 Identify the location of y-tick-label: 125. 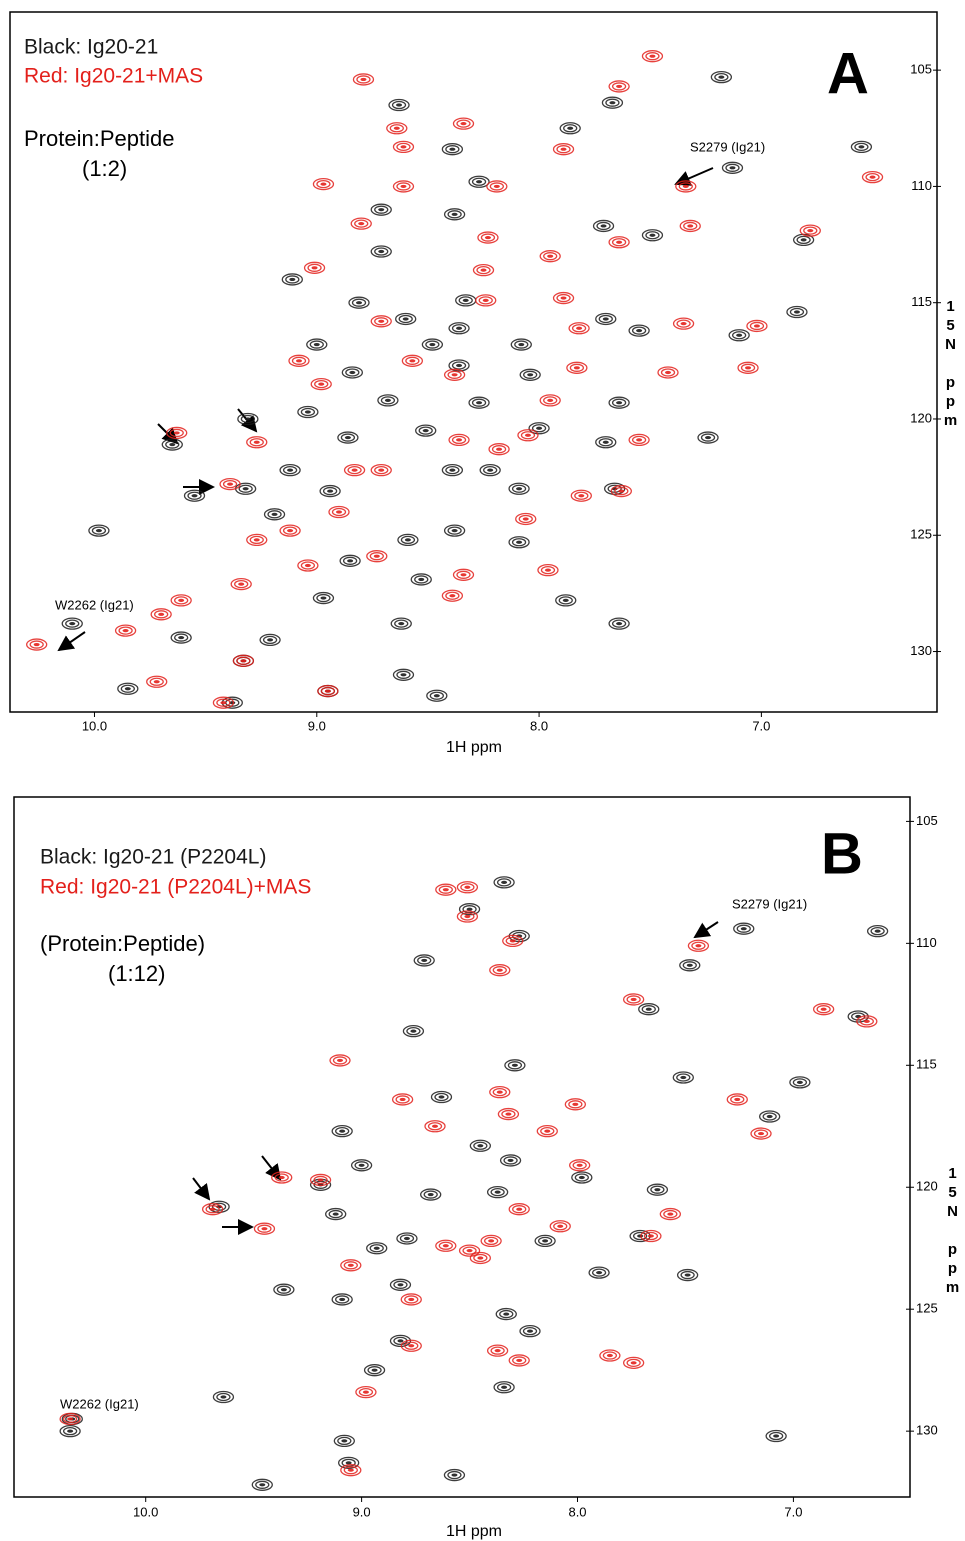
(921, 534).